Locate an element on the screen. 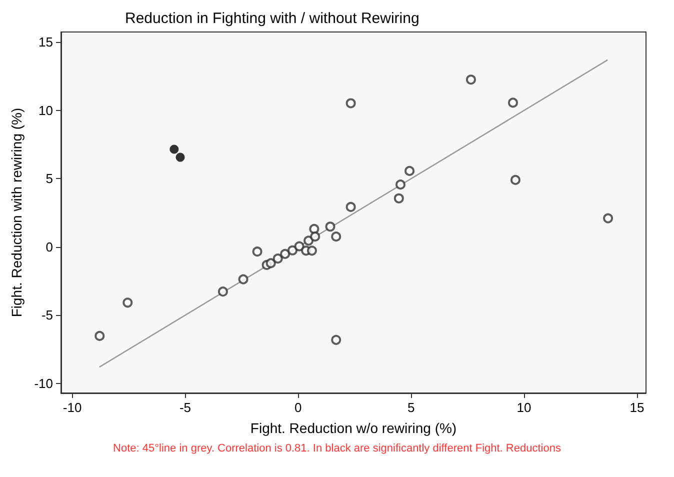 The image size is (674, 477). y-axis-title: Fight. Reduction with rewiring (%) is located at coordinates (16, 213).